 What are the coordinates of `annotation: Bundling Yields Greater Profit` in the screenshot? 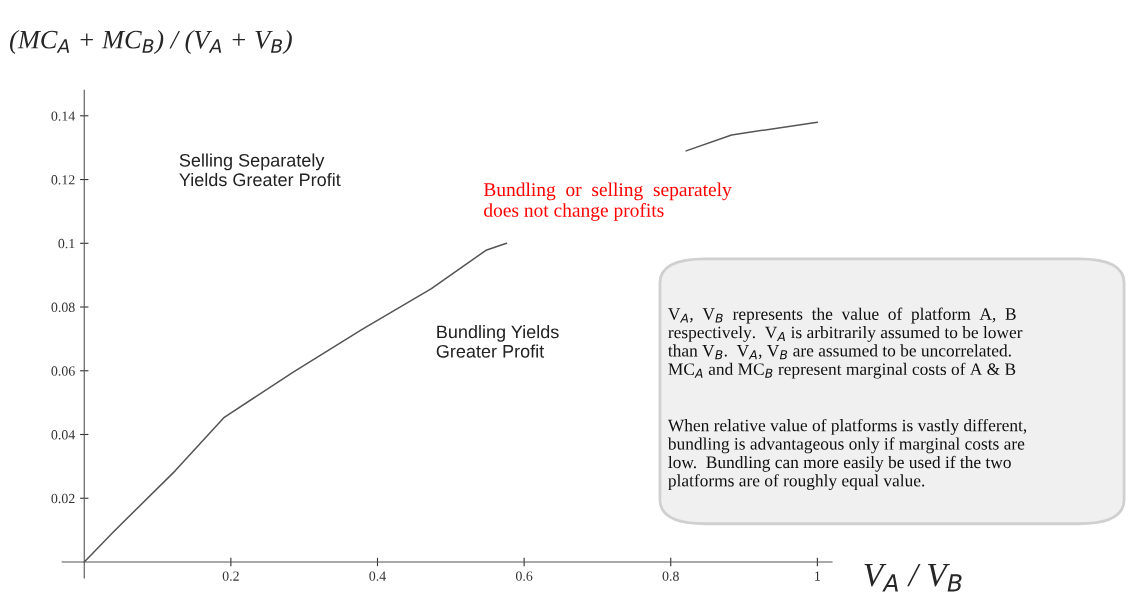 It's located at (497, 341).